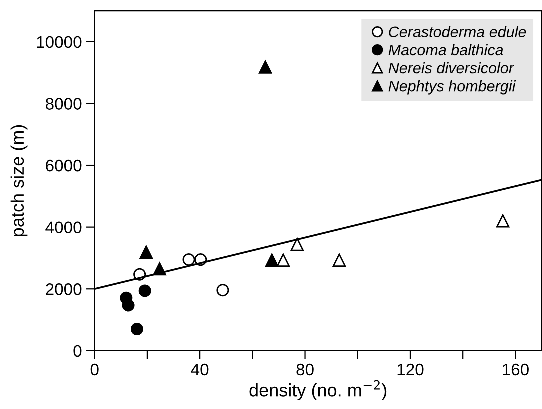 Image resolution: width=542 pixels, height=409 pixels. What do you see at coordinates (64, 290) in the screenshot?
I see `y-tick-label: 2000` at bounding box center [64, 290].